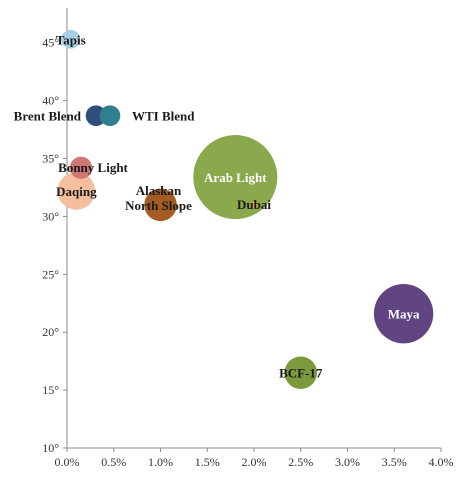  I want to click on label-alaskan-north-slope: Alaskan North Slope, so click(158, 198).